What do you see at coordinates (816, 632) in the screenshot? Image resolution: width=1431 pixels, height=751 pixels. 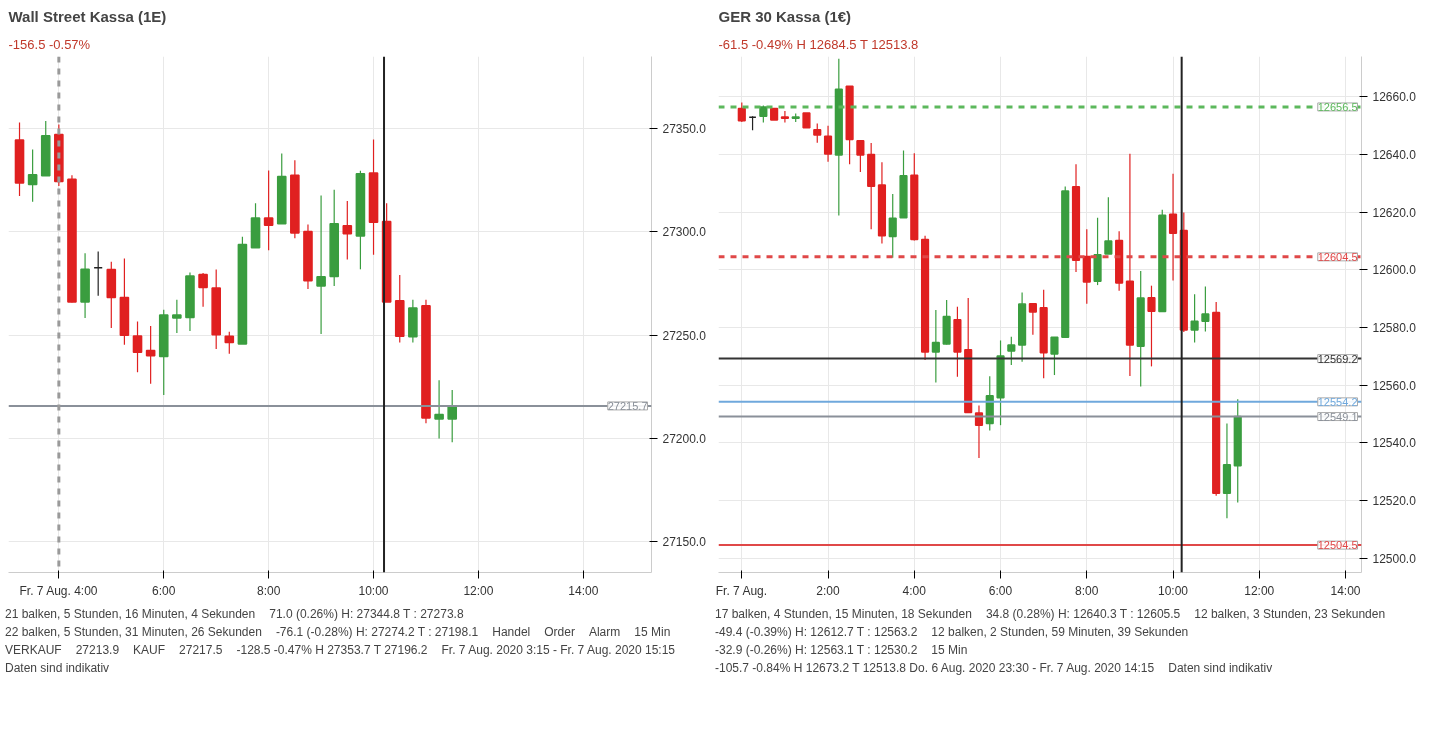 I see `text: -49.4 (-0.39%) H: 12612.7 T : 12563.2` at bounding box center [816, 632].